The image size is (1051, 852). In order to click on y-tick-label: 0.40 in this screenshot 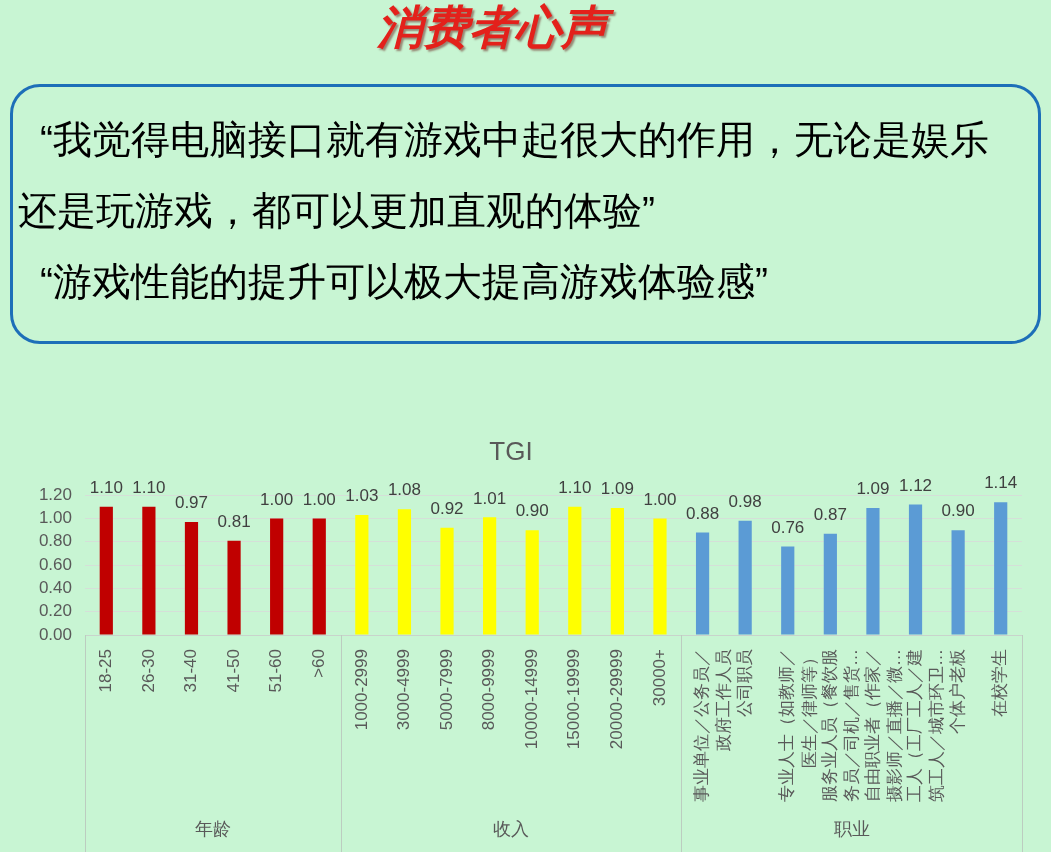, I will do `click(55, 588)`.